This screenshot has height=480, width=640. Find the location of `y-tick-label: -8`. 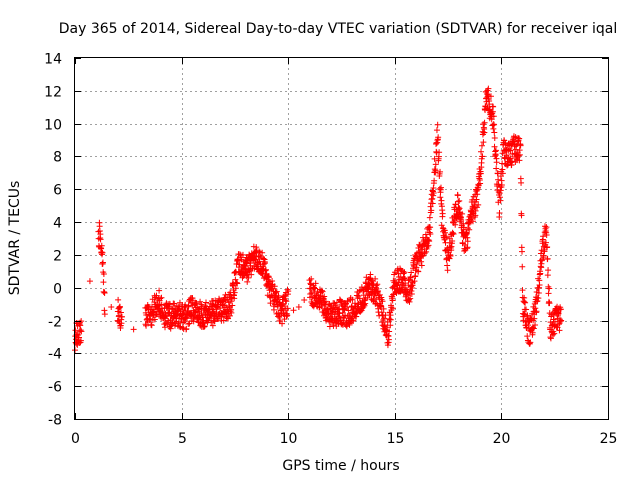

y-tick-label: -8 is located at coordinates (55, 421).